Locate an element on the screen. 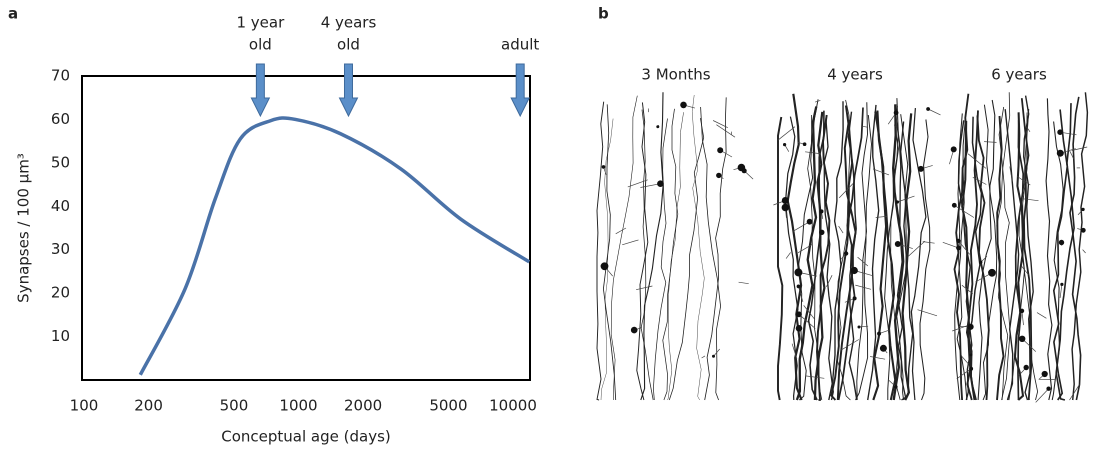  x-tick-label: 1000 is located at coordinates (298, 406).